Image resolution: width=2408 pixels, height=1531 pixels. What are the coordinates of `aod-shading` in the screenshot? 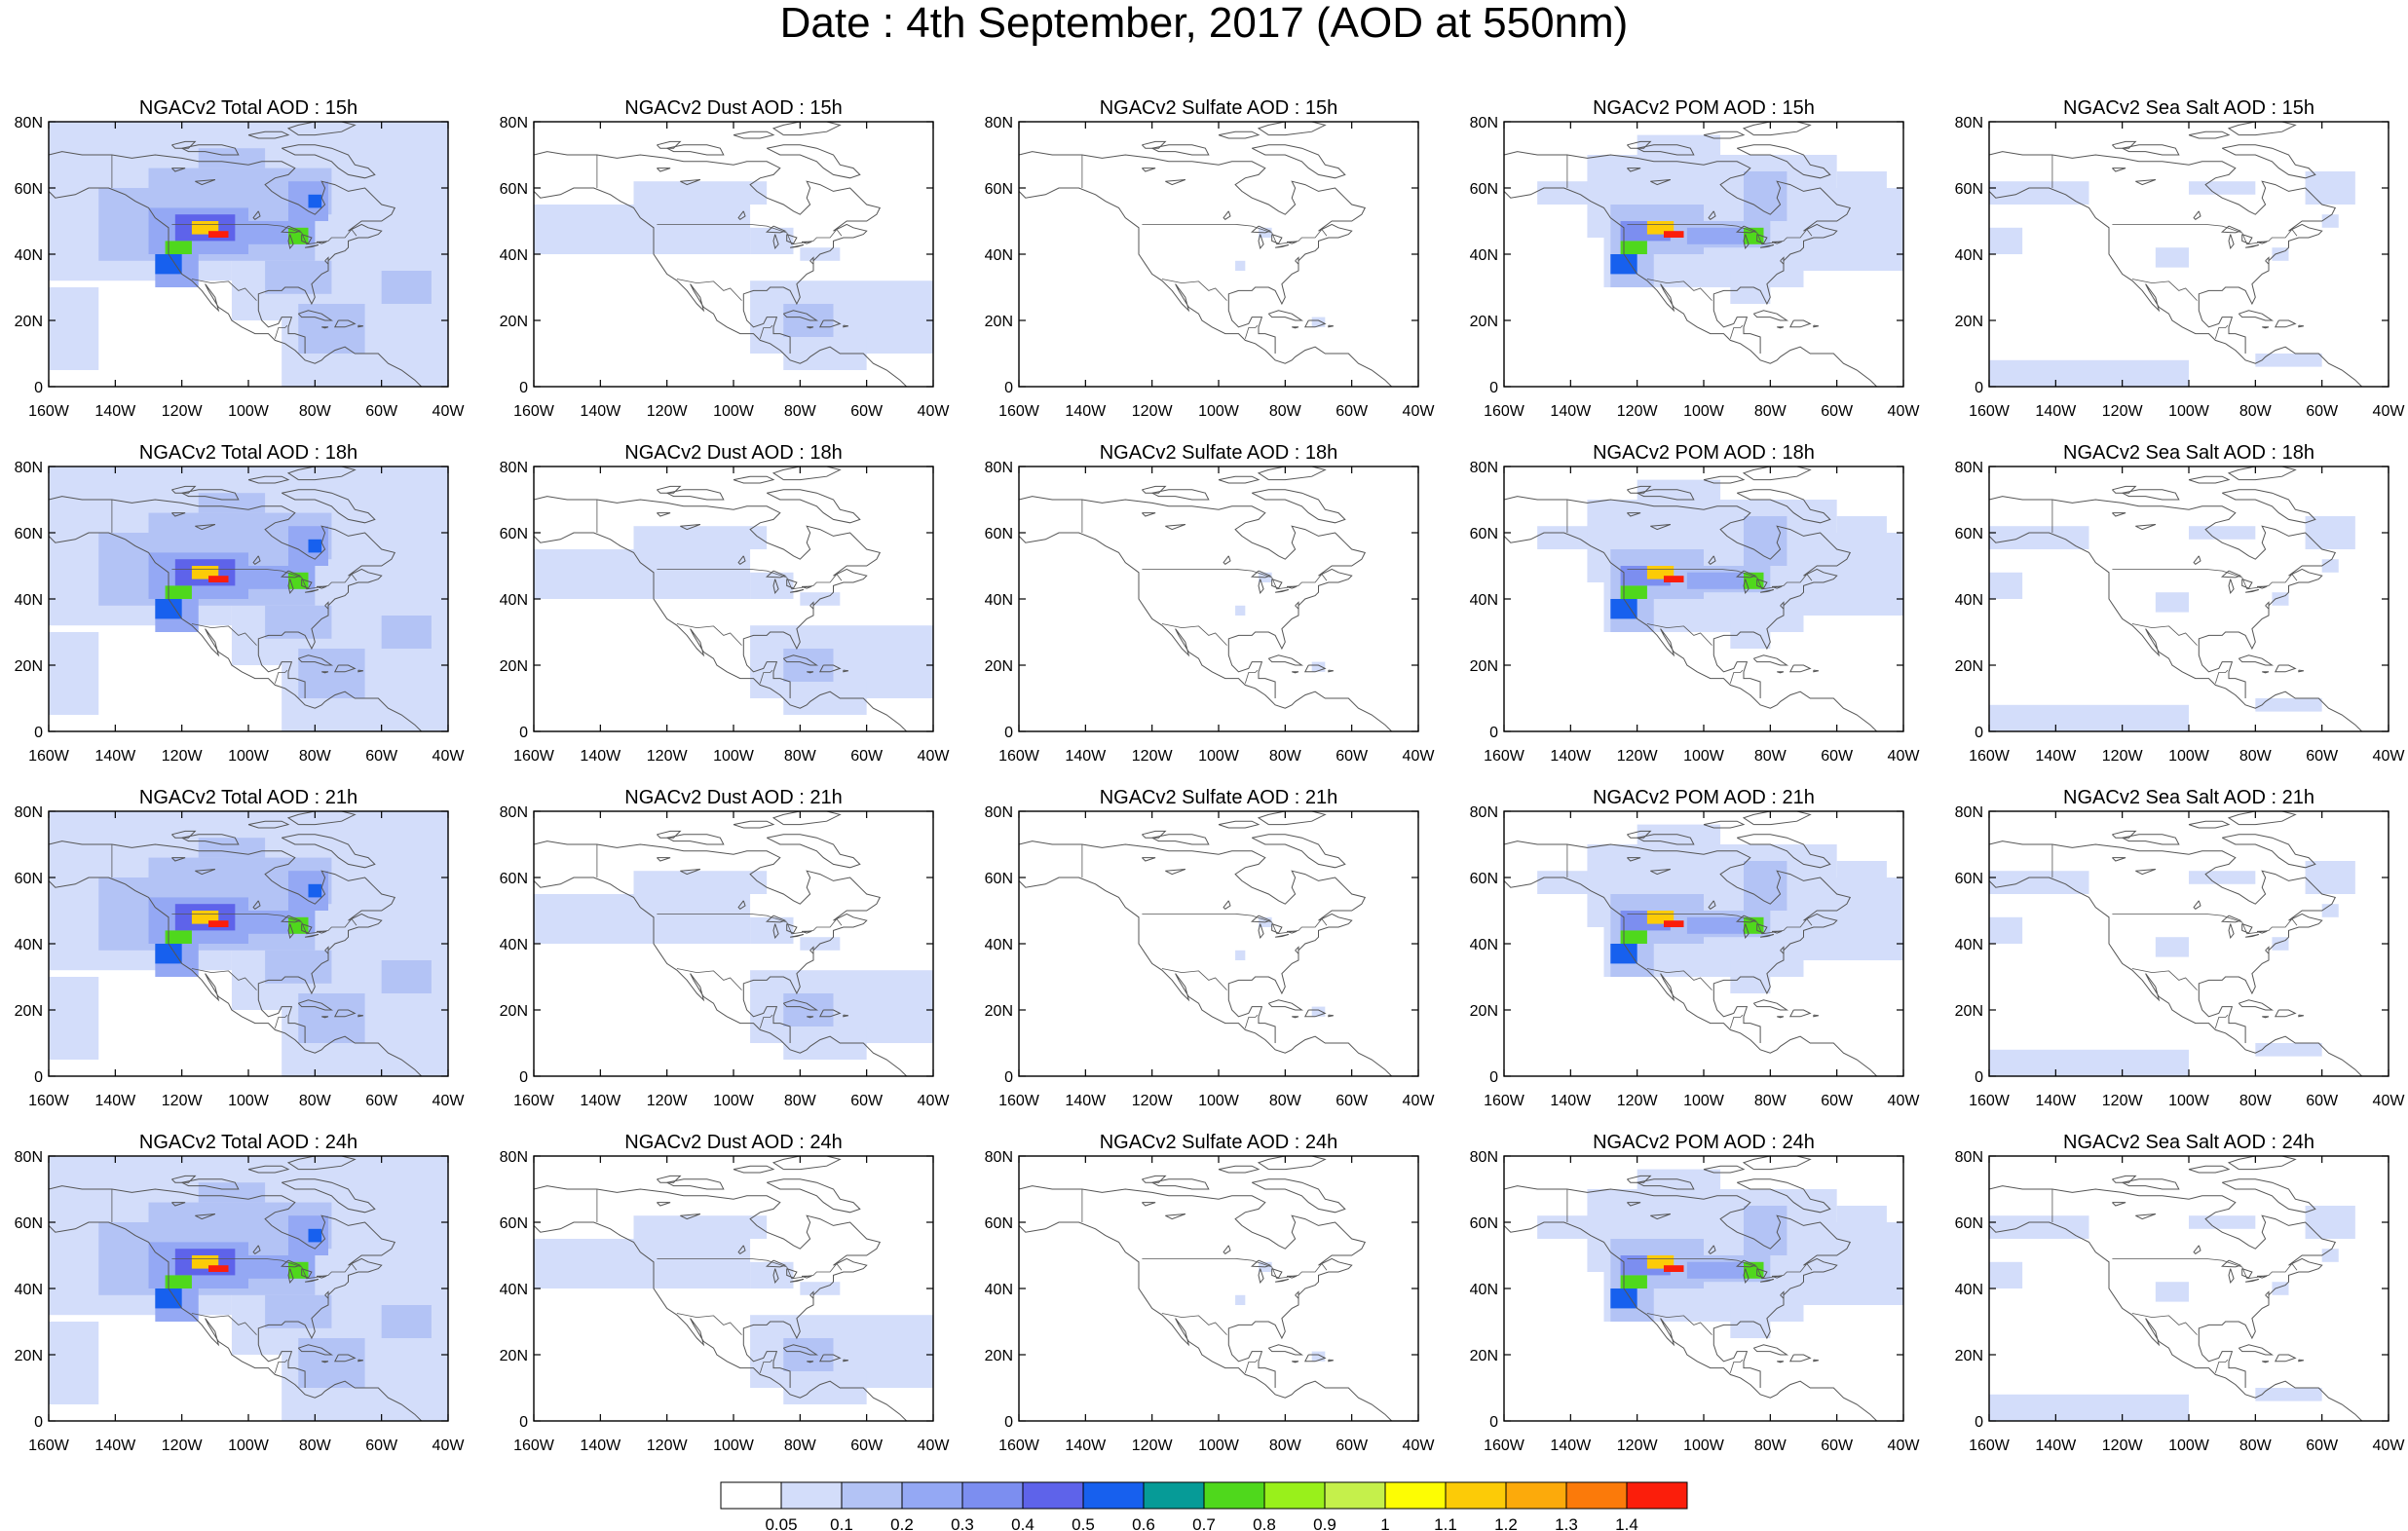 It's located at (733, 1309).